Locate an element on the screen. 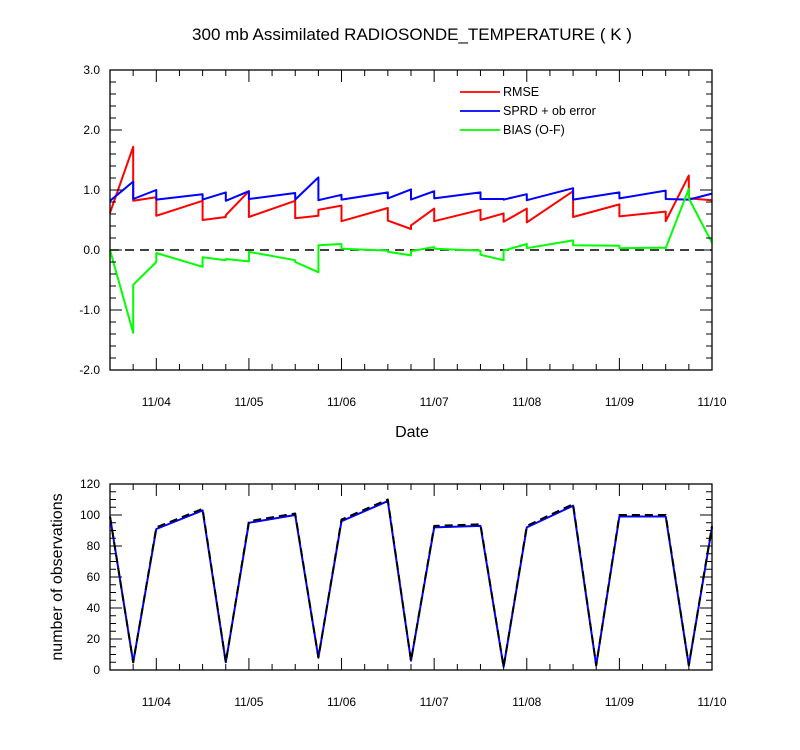  legend: RMSE SPRD + ob error BIAS (O-F) is located at coordinates (528, 111).